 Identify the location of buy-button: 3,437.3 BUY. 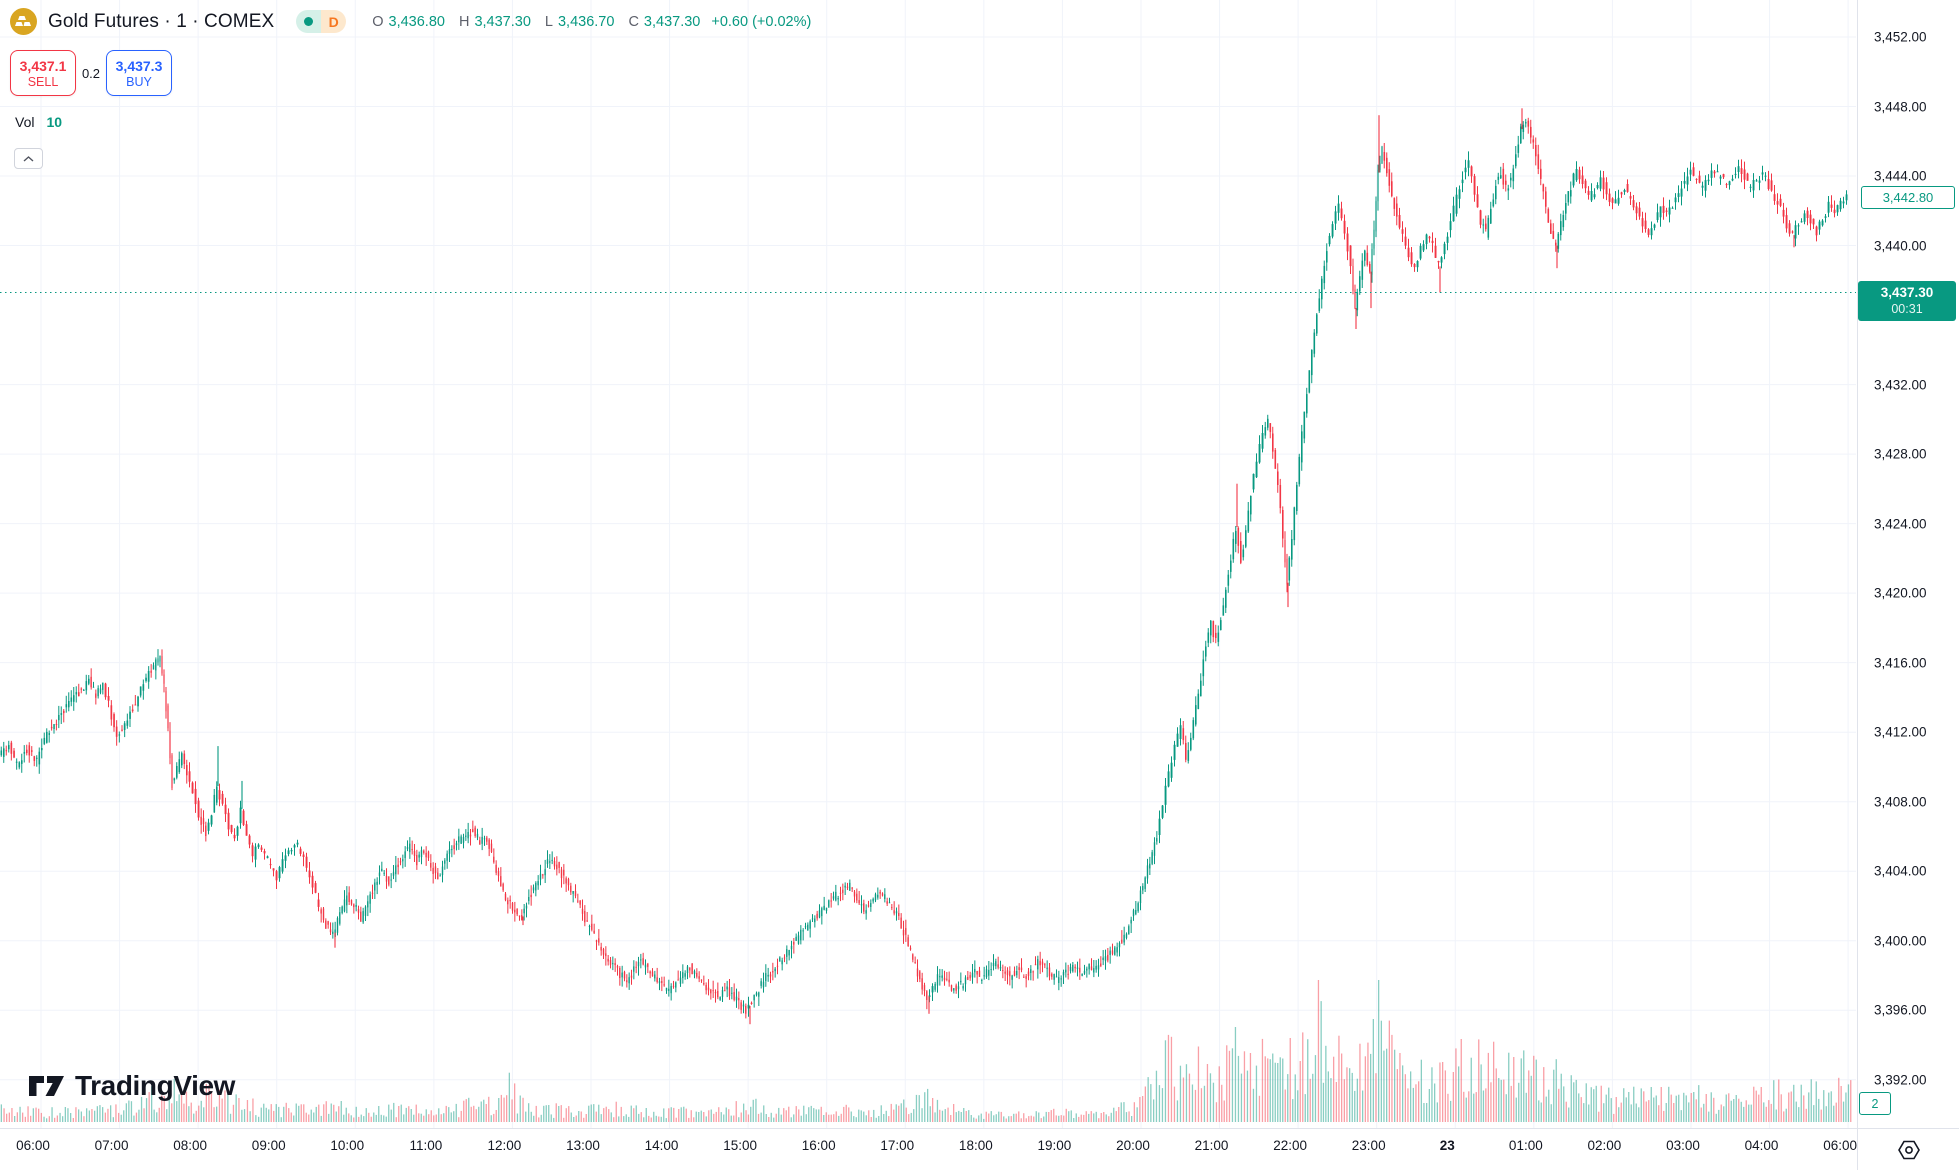
(139, 73).